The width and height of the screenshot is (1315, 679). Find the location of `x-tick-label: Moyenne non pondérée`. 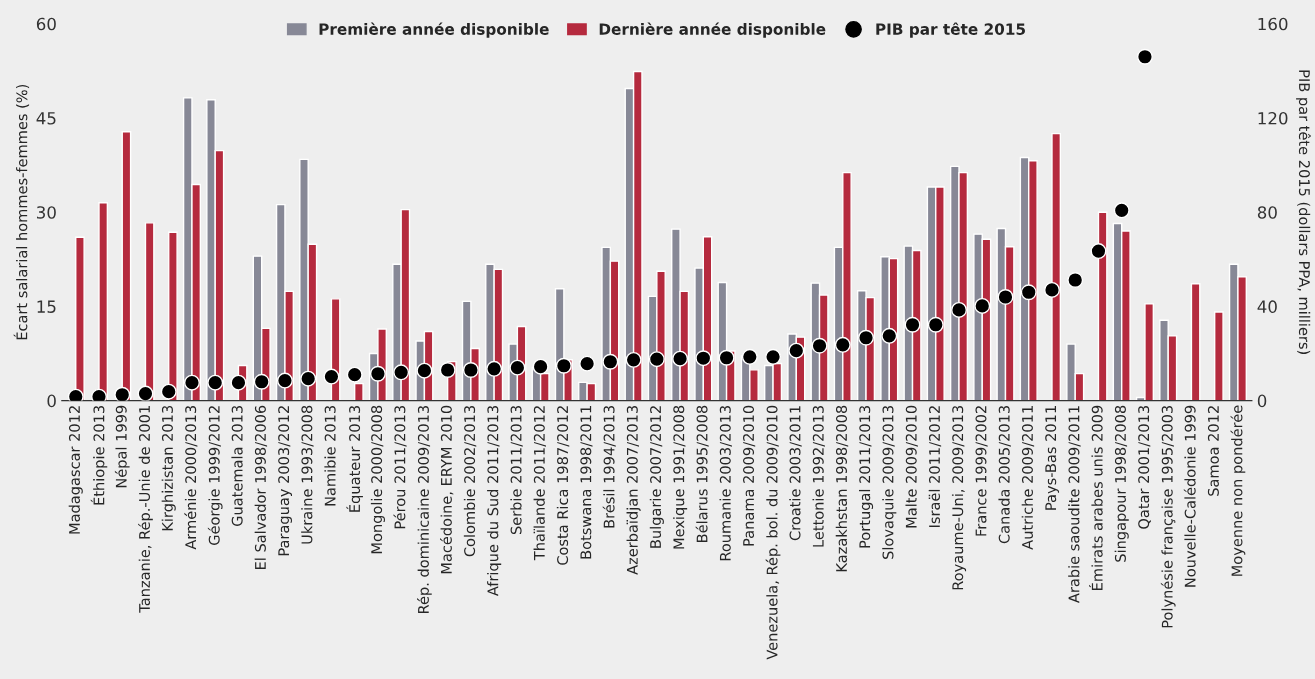

x-tick-label: Moyenne non pondérée is located at coordinates (1238, 490).